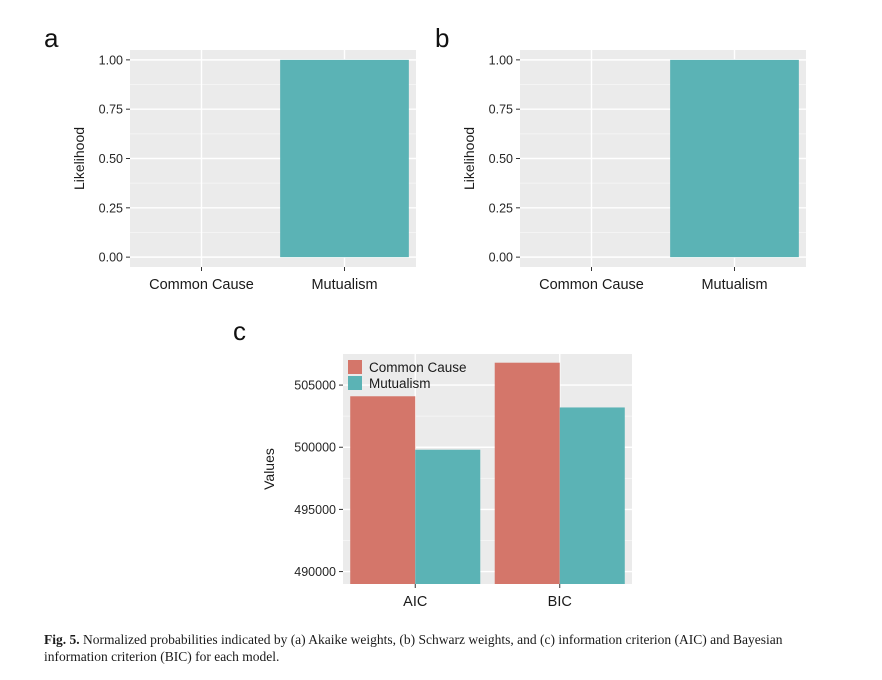 The width and height of the screenshot is (882, 680). What do you see at coordinates (734, 158) in the screenshot?
I see `panel-b-bar-mutualism` at bounding box center [734, 158].